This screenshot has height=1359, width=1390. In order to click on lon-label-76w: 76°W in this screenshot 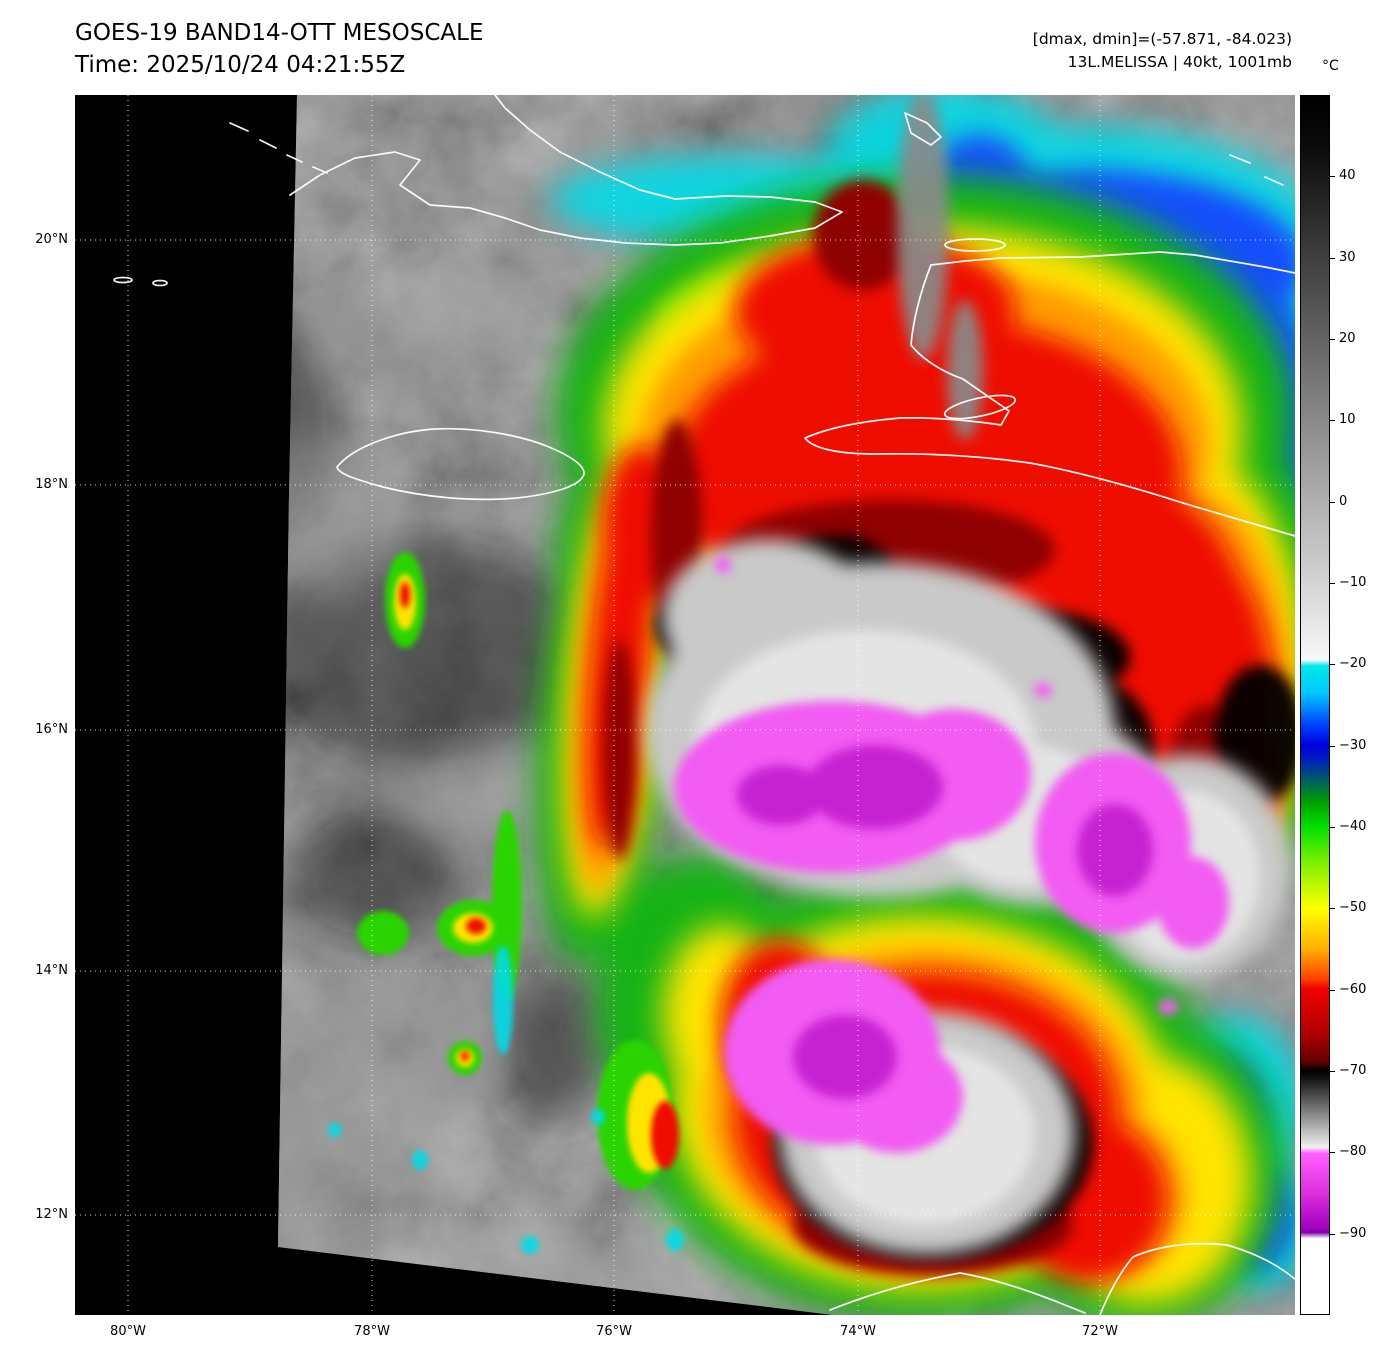, I will do `click(614, 1331)`.